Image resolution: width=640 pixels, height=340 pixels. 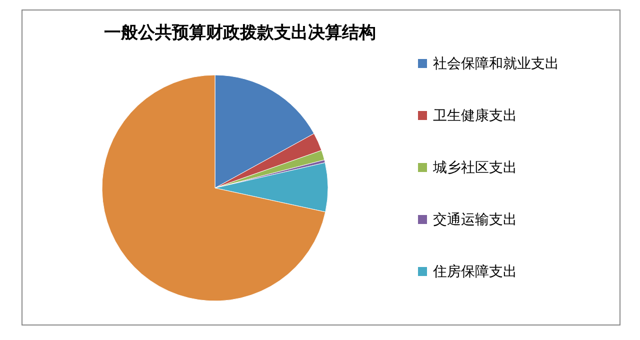 I want to click on legend-label: 卫生健康支出, so click(x=475, y=116).